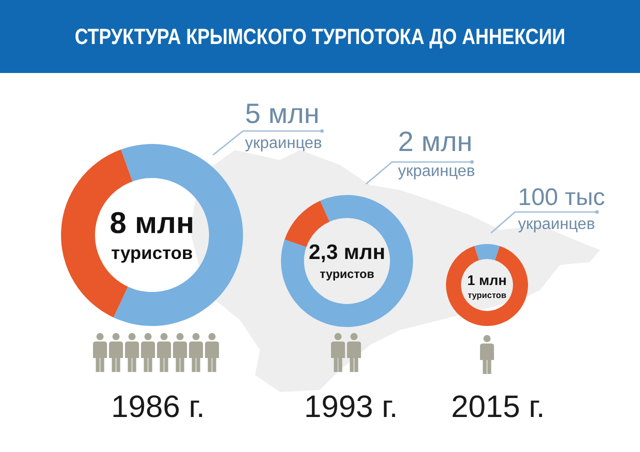 This screenshot has width=640, height=452. What do you see at coordinates (487, 280) in the screenshot?
I see `text: 1 млн` at bounding box center [487, 280].